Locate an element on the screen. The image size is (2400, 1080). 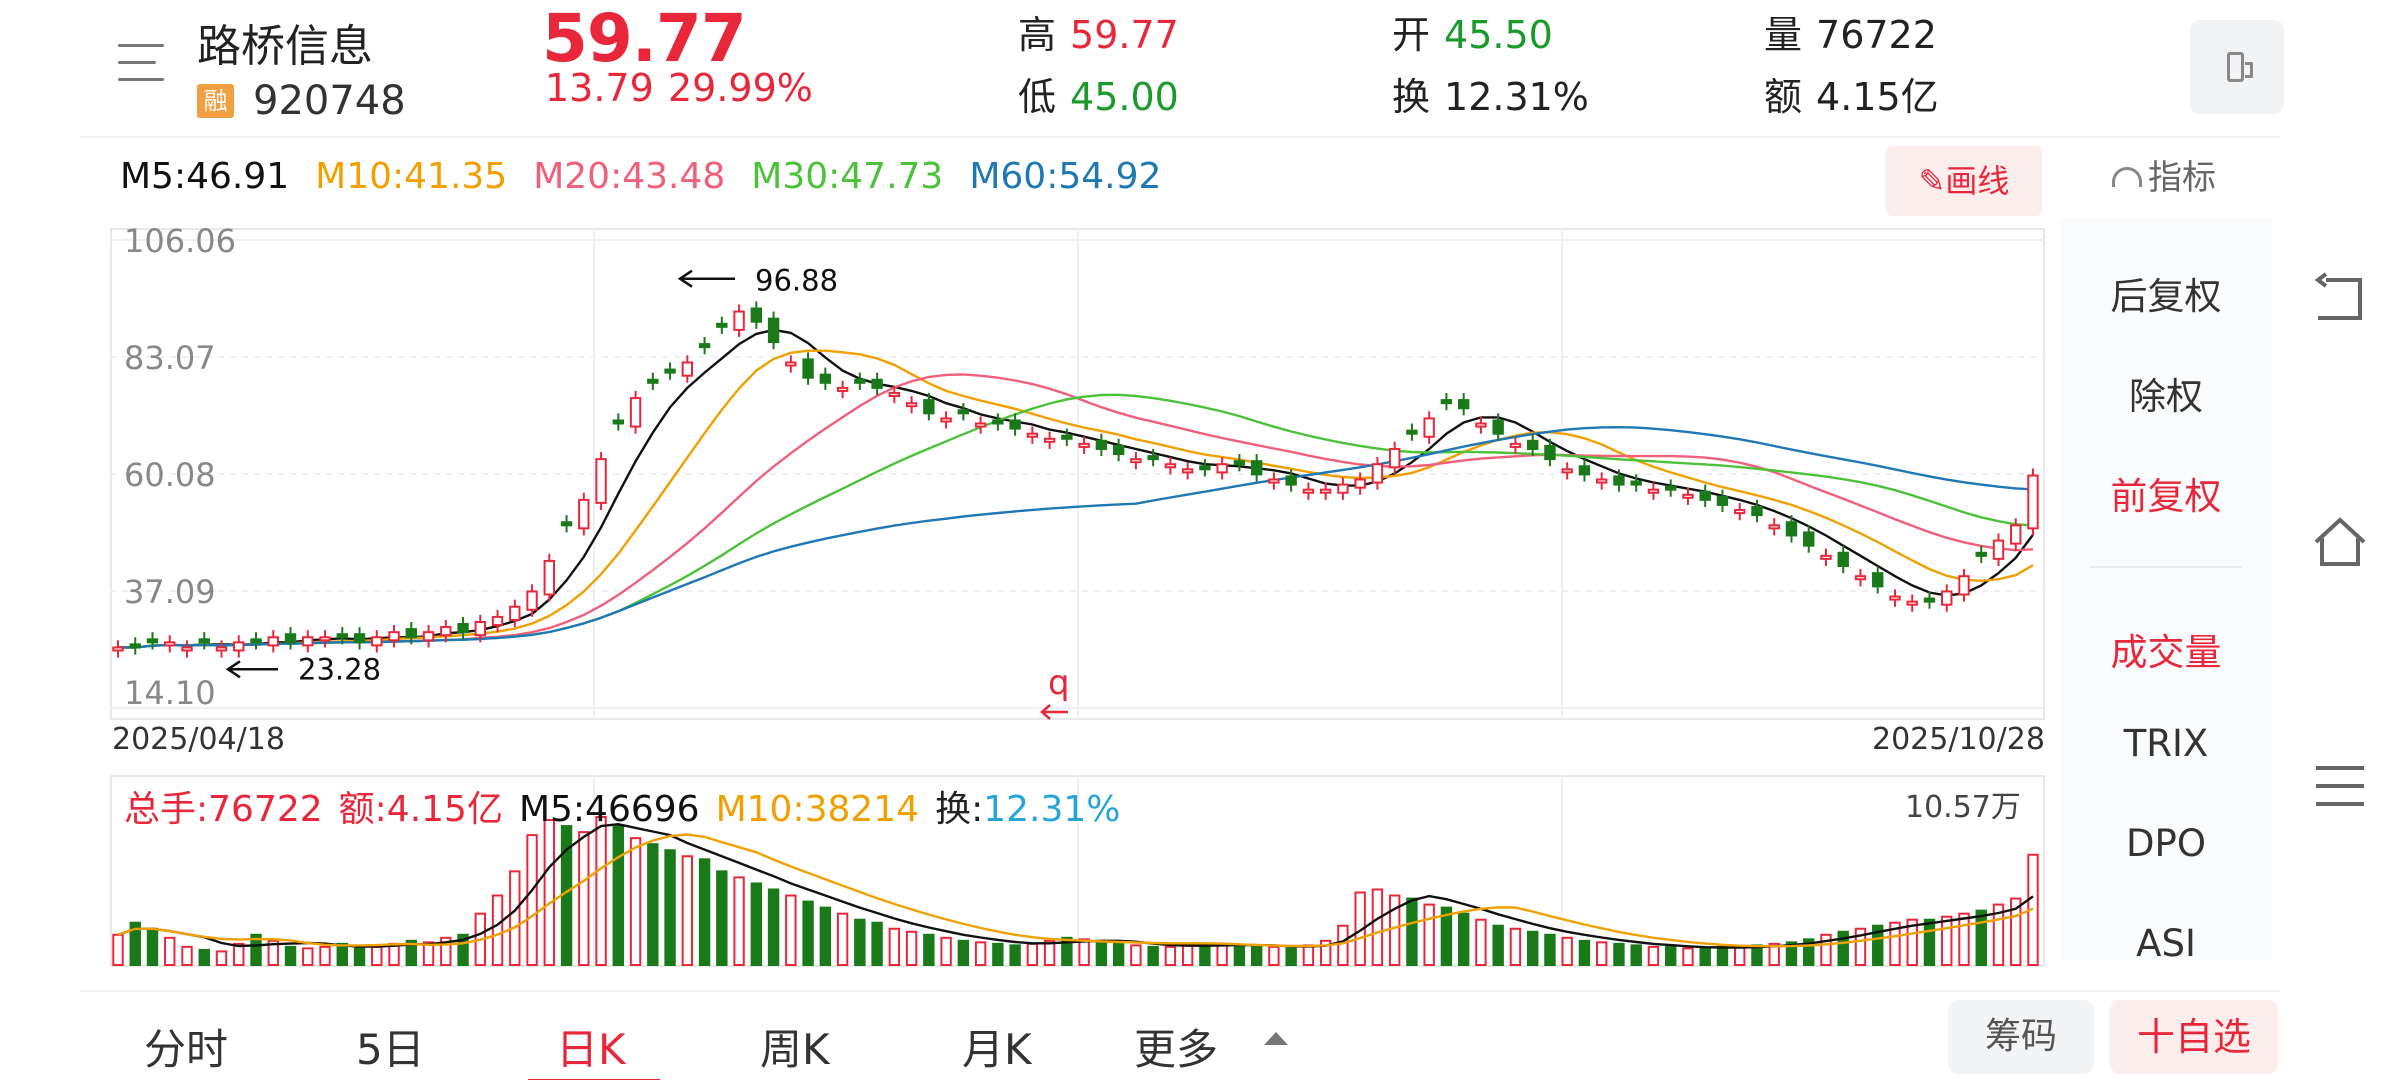
recents-icon is located at coordinates (2340, 786).